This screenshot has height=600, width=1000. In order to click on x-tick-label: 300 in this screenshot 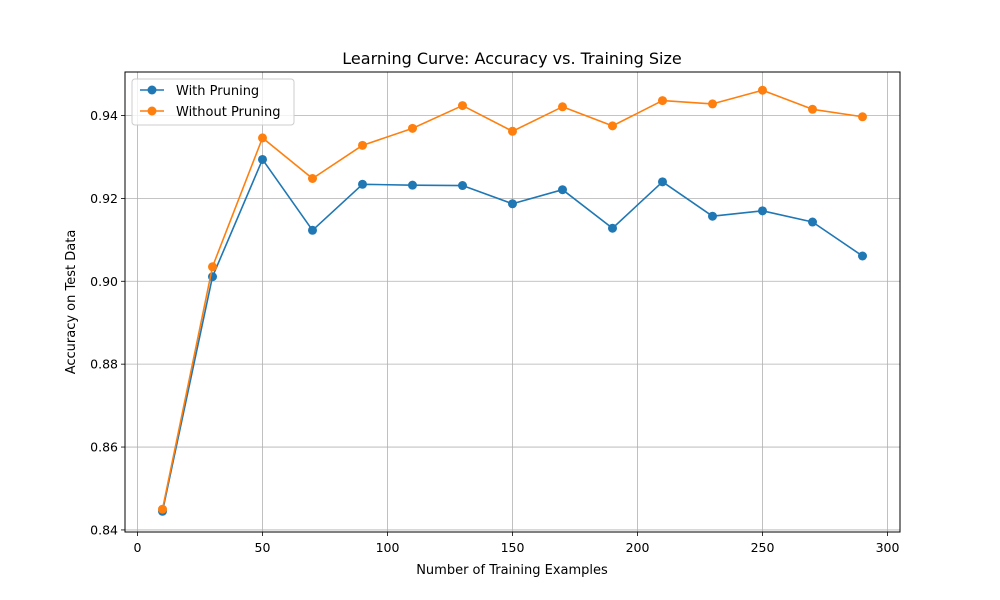, I will do `click(888, 547)`.